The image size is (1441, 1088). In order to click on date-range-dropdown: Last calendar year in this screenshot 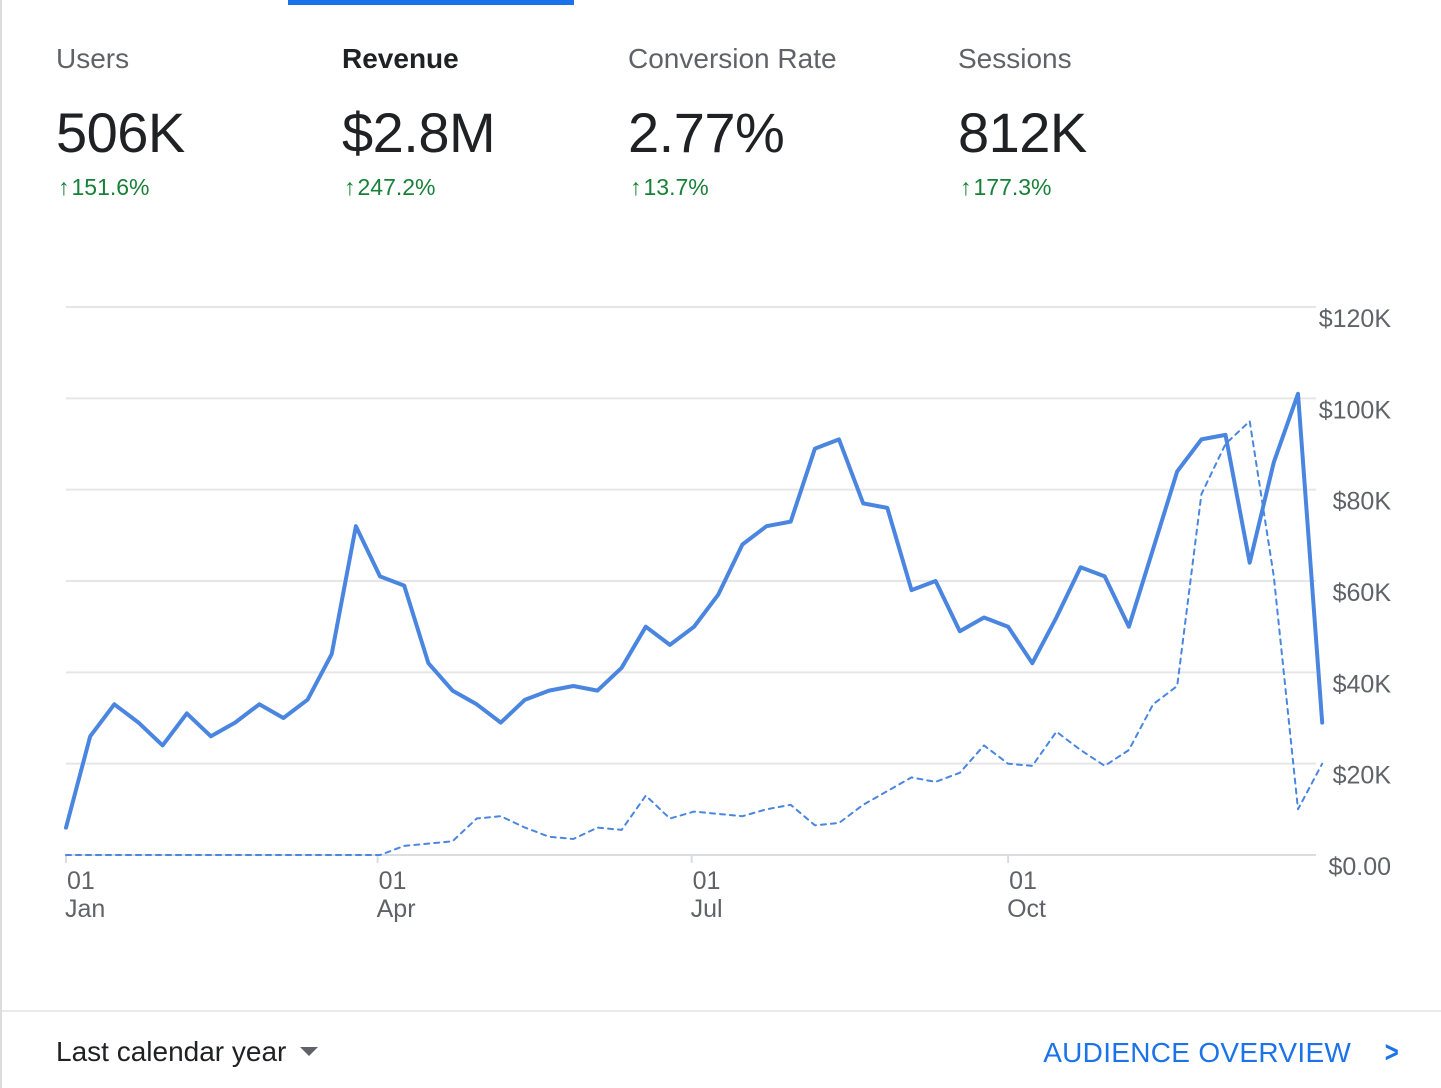, I will do `click(187, 1052)`.